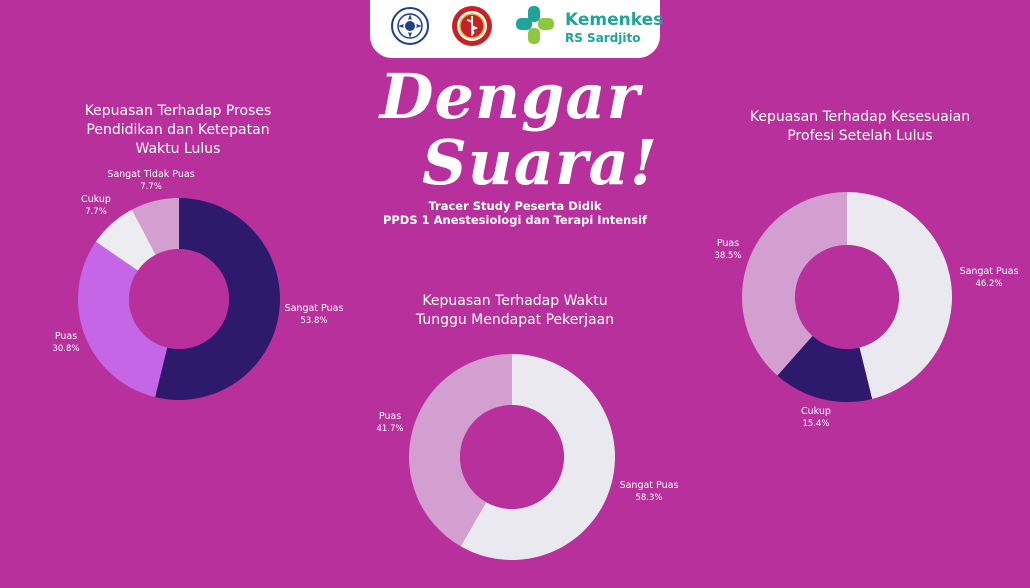  I want to click on chart1-label-puas: Puas, so click(66, 336).